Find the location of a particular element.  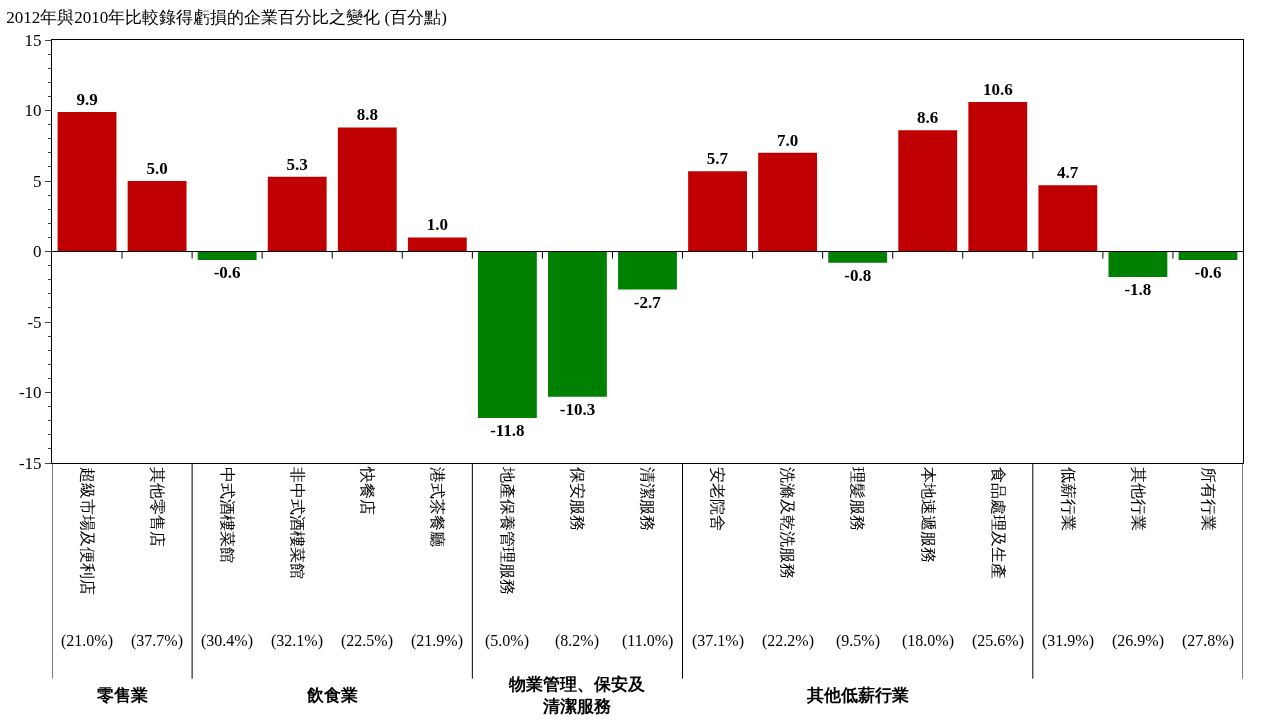

y-tick-label: 15 is located at coordinates (33, 40).